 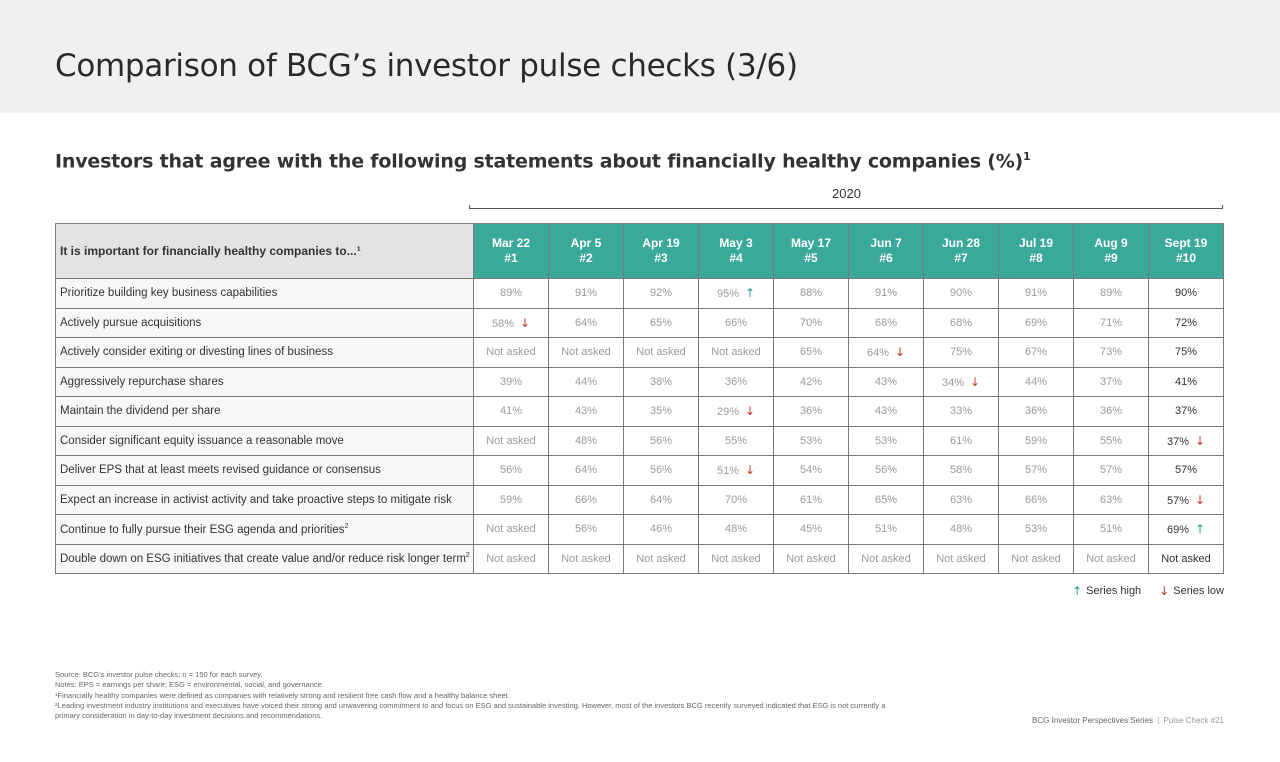 I want to click on footer-series: BCG Investor Perspectives Series, so click(x=1092, y=720).